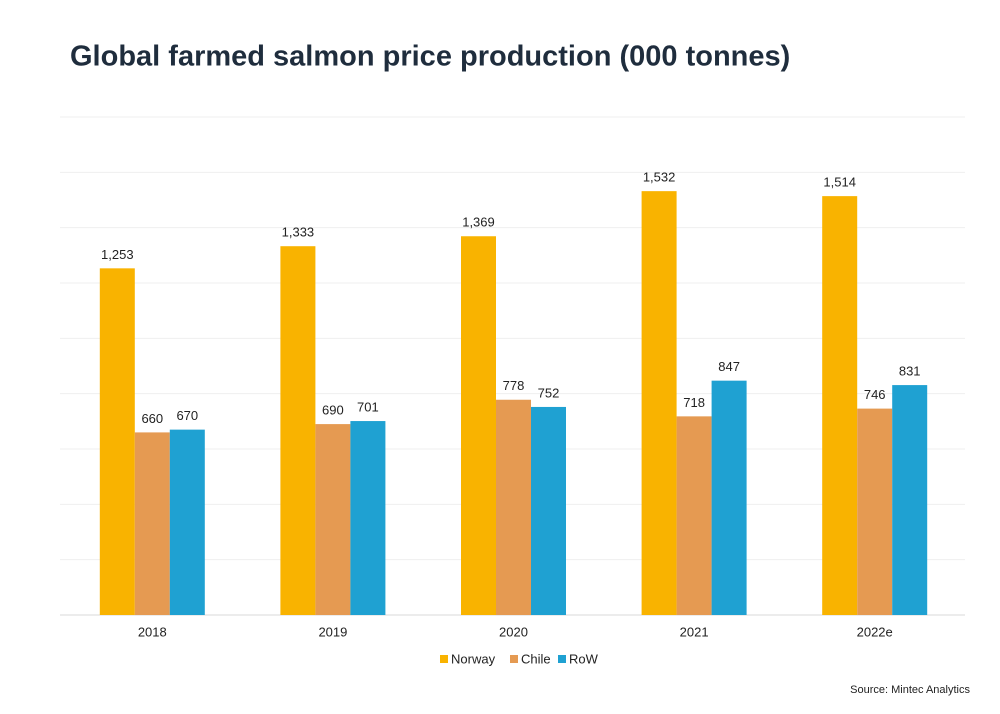  I want to click on value-label: 718, so click(694, 402).